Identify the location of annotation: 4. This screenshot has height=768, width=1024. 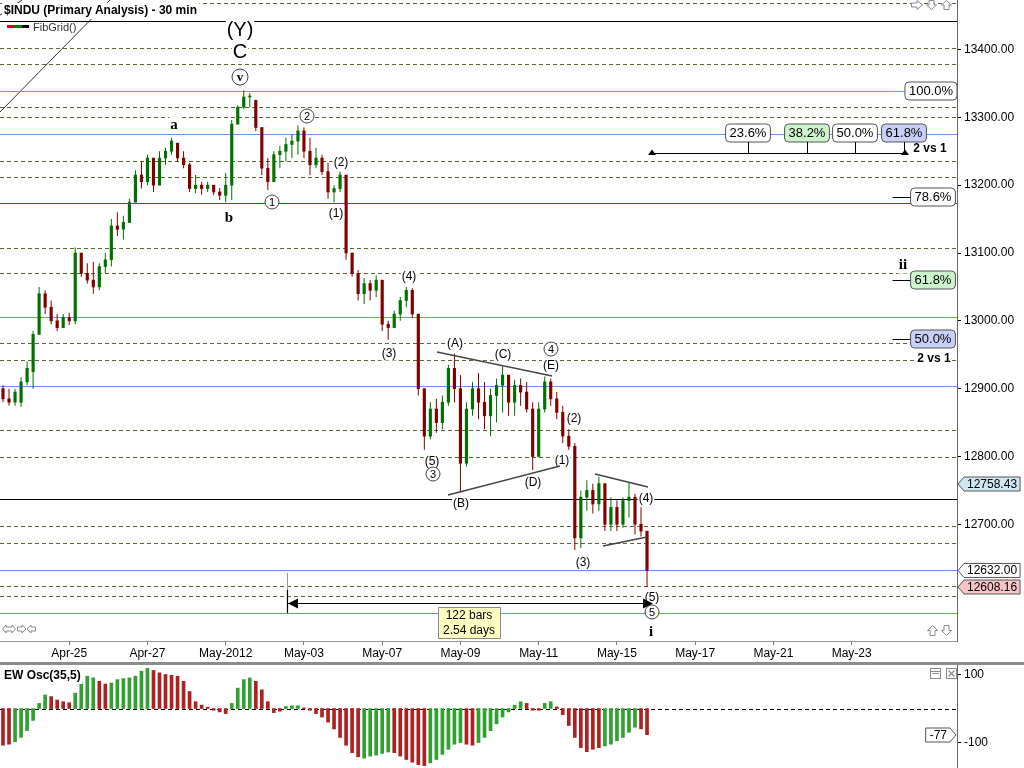
(551, 348).